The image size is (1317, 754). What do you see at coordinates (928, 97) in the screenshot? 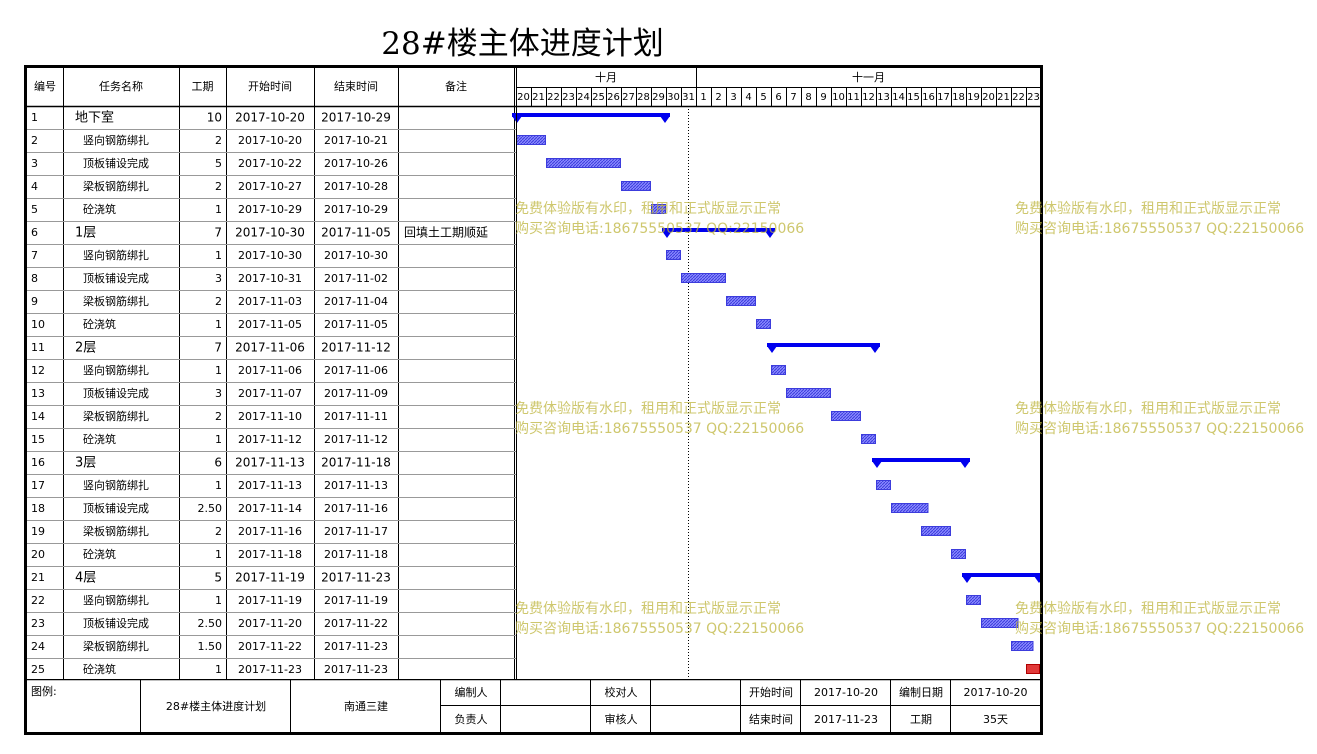
I see `day-label: 16` at bounding box center [928, 97].